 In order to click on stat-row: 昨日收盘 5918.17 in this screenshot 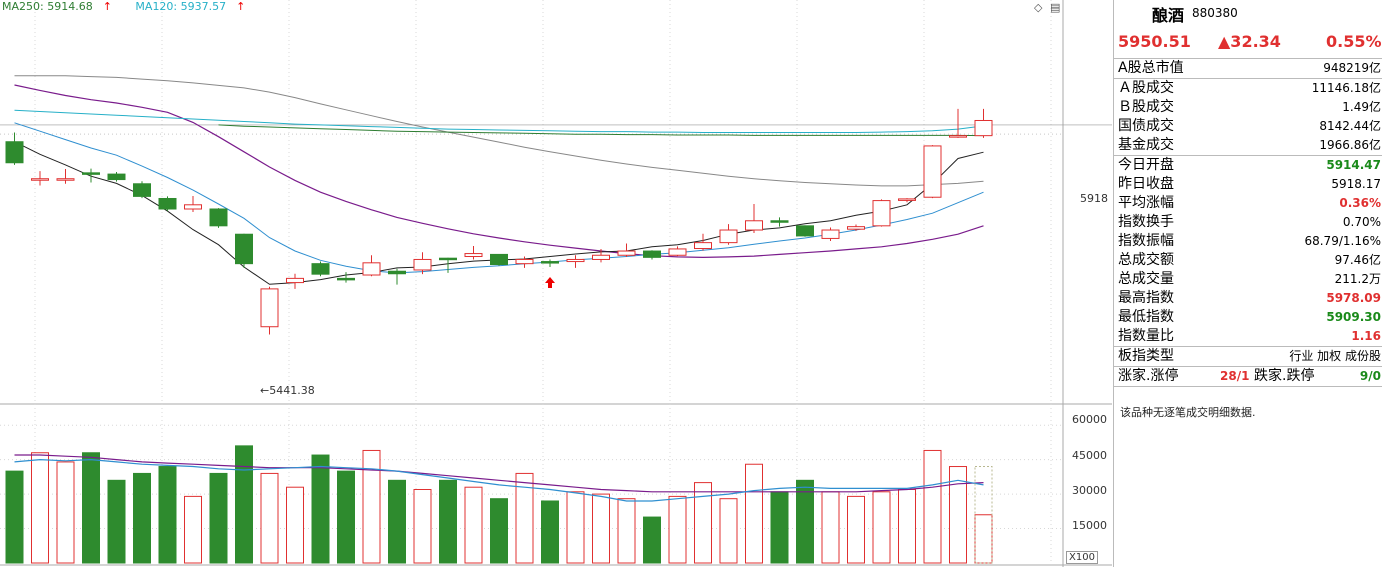, I will do `click(1248, 184)`.